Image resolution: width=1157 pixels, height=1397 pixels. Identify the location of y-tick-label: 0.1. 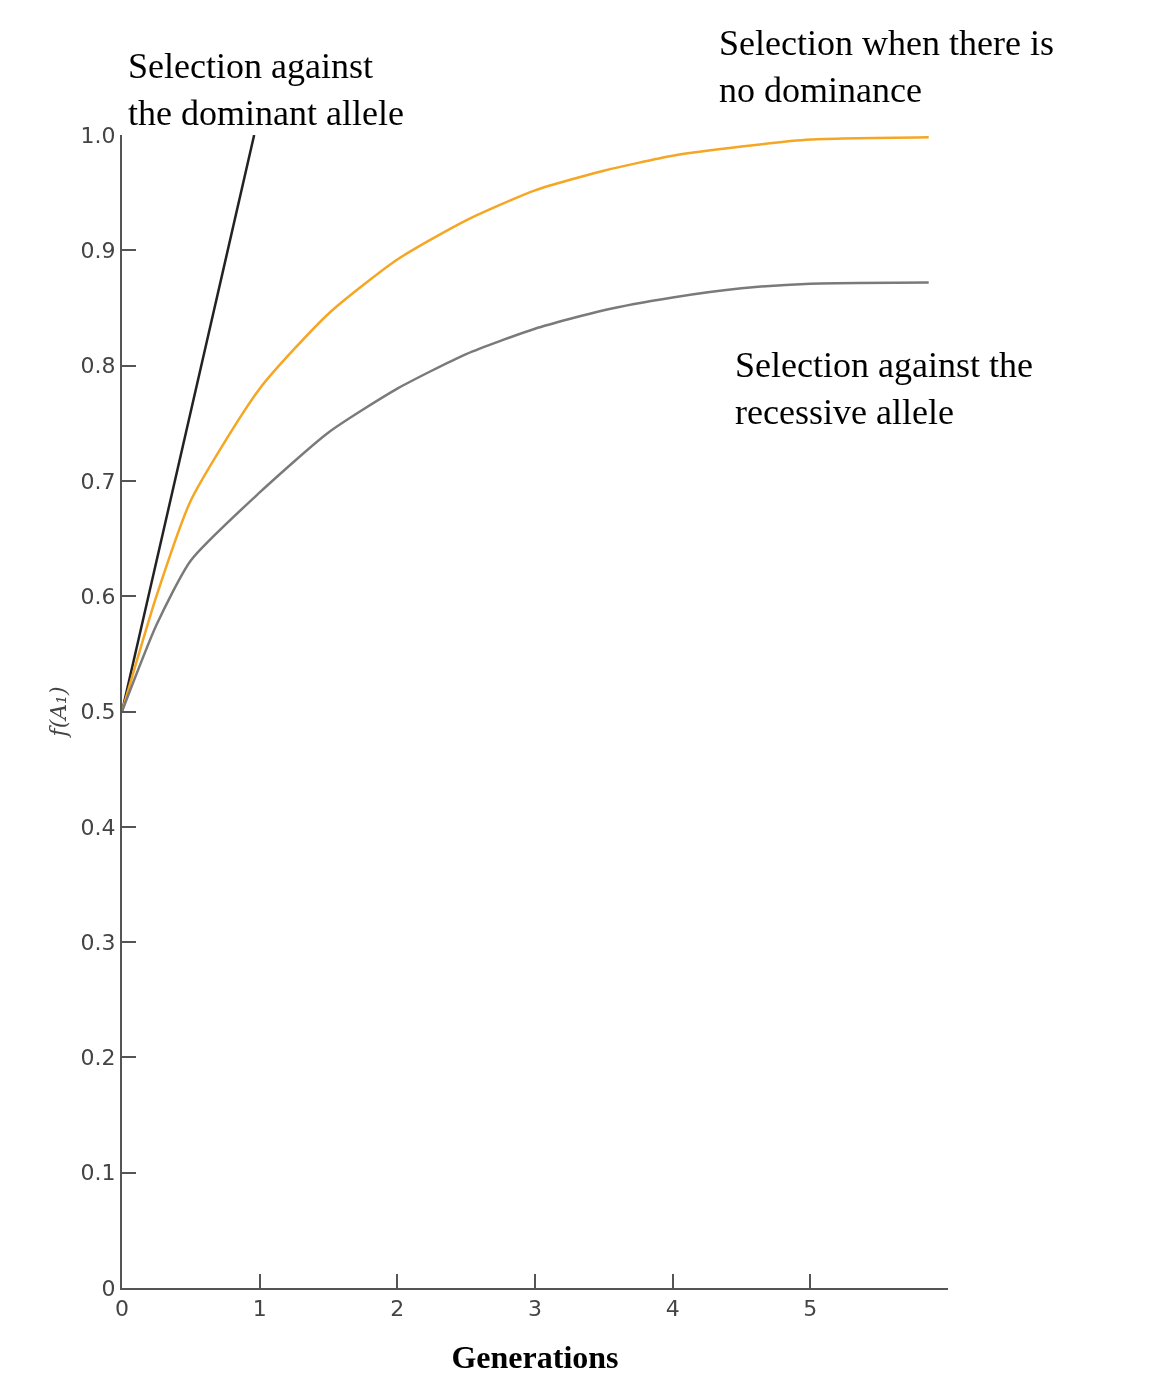
(98, 1173).